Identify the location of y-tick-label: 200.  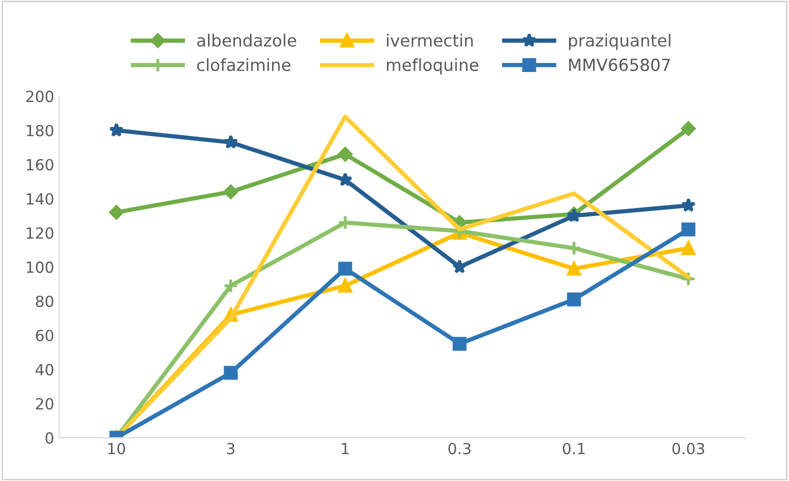
(40, 96).